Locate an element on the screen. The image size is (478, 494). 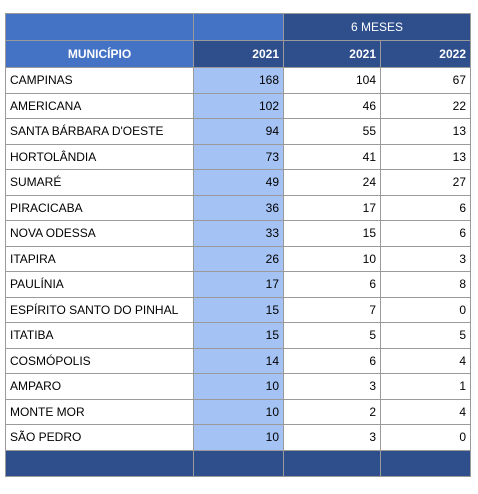
number-cell: 24 is located at coordinates (332, 182).